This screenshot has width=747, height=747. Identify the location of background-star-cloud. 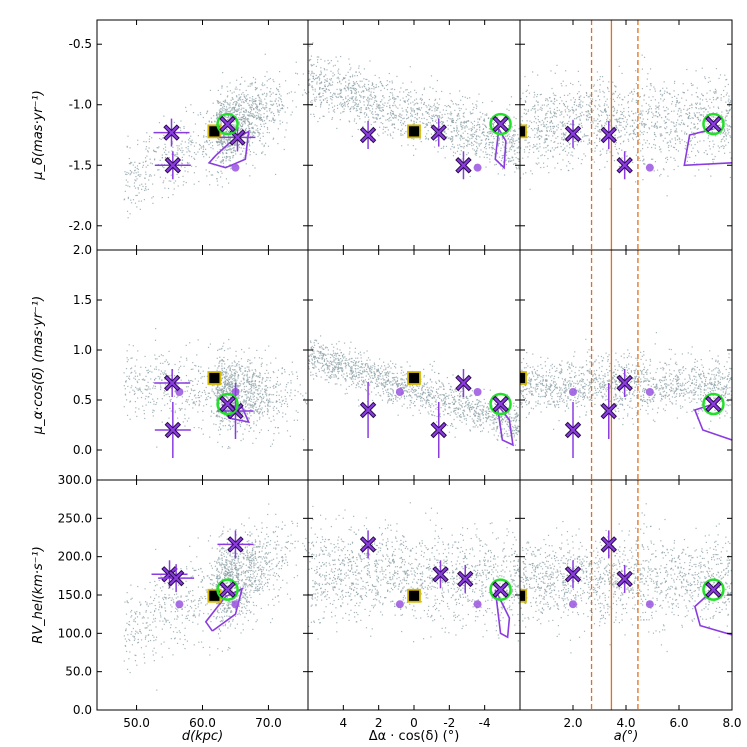
(218, 388).